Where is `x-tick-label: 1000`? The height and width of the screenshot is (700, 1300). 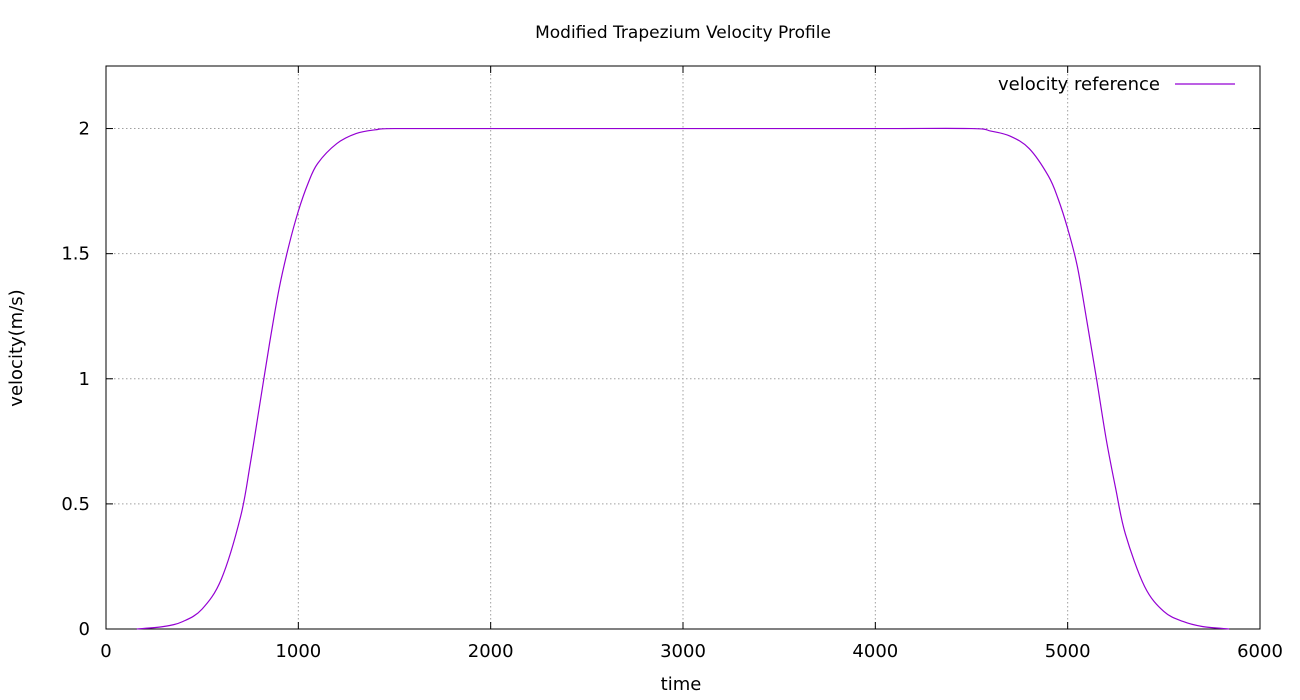
x-tick-label: 1000 is located at coordinates (298, 651).